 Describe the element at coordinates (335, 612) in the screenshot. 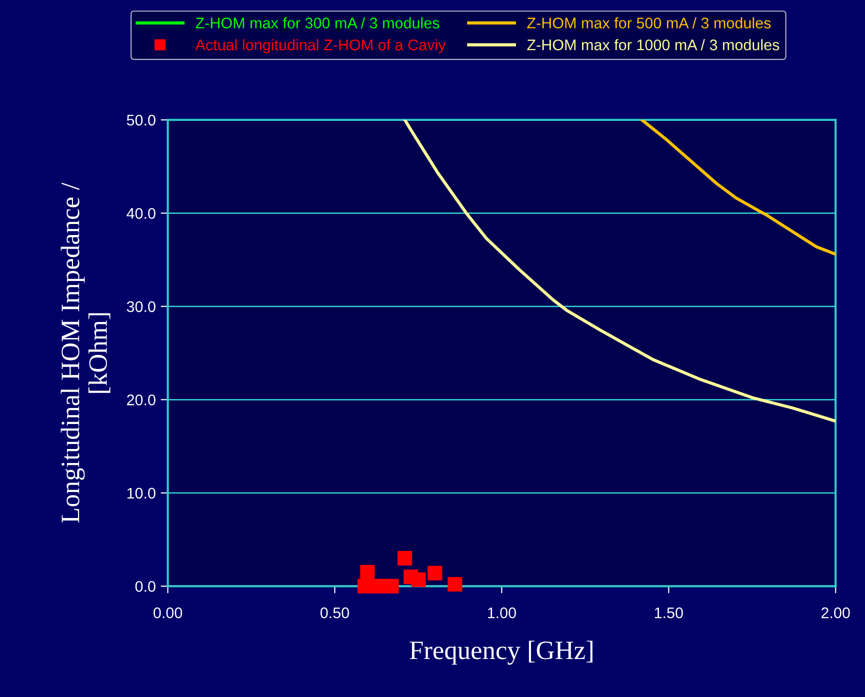

I see `x-tick-label: 0.50` at that location.